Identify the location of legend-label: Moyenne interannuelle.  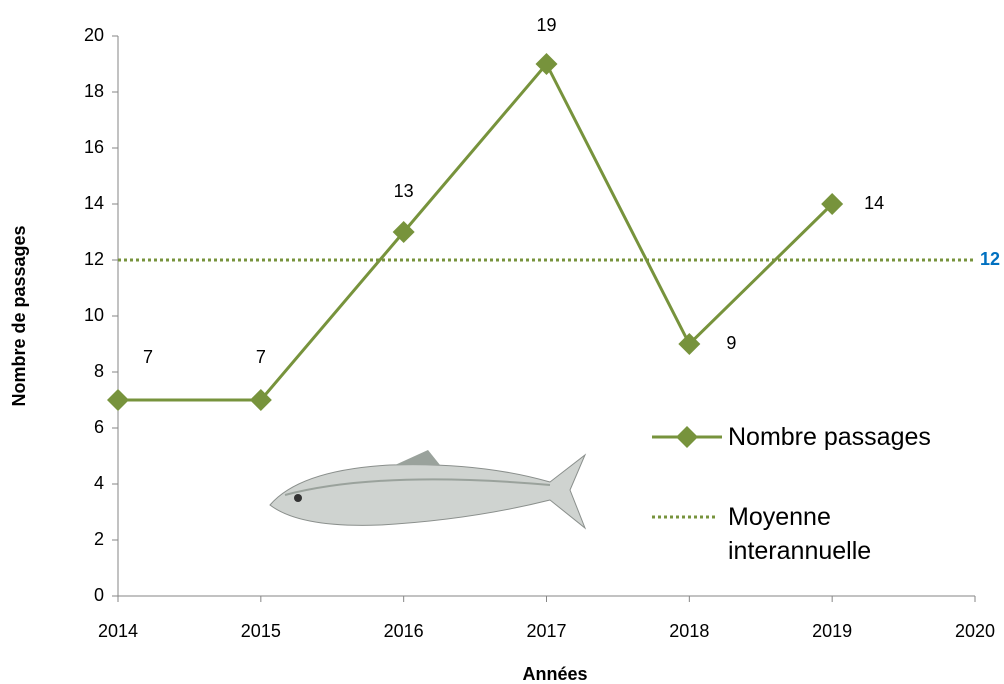
(800, 534).